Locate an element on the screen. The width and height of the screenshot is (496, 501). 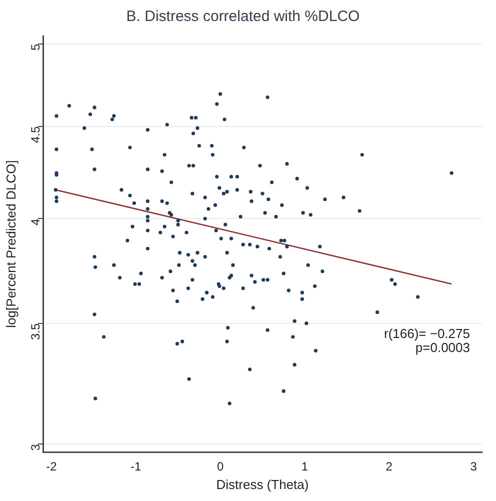
annotation: p=0.0003 is located at coordinates (442, 347).